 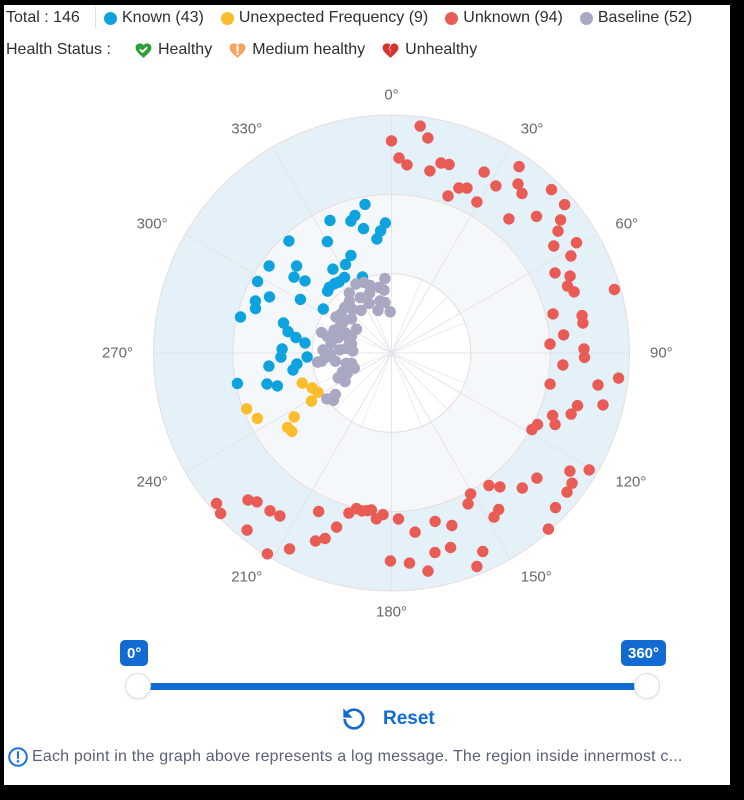 I want to click on legend-item-known: Known (43), so click(x=154, y=18).